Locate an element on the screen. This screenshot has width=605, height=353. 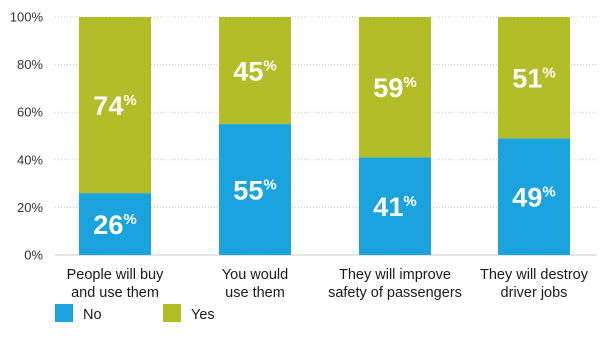
data-label-no-0: 26% is located at coordinates (114, 225).